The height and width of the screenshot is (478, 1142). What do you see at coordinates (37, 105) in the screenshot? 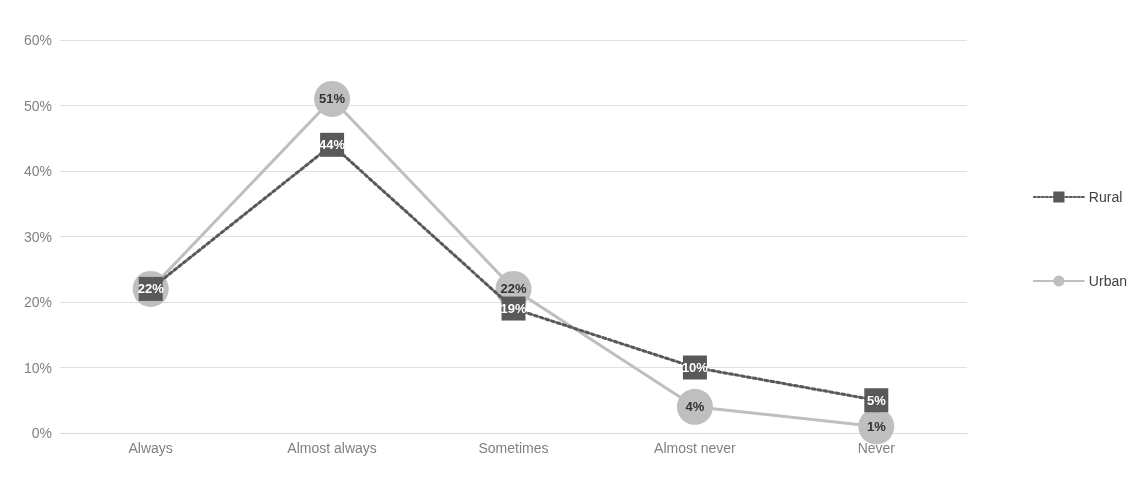
I see `y-tick-label: 50%` at bounding box center [37, 105].